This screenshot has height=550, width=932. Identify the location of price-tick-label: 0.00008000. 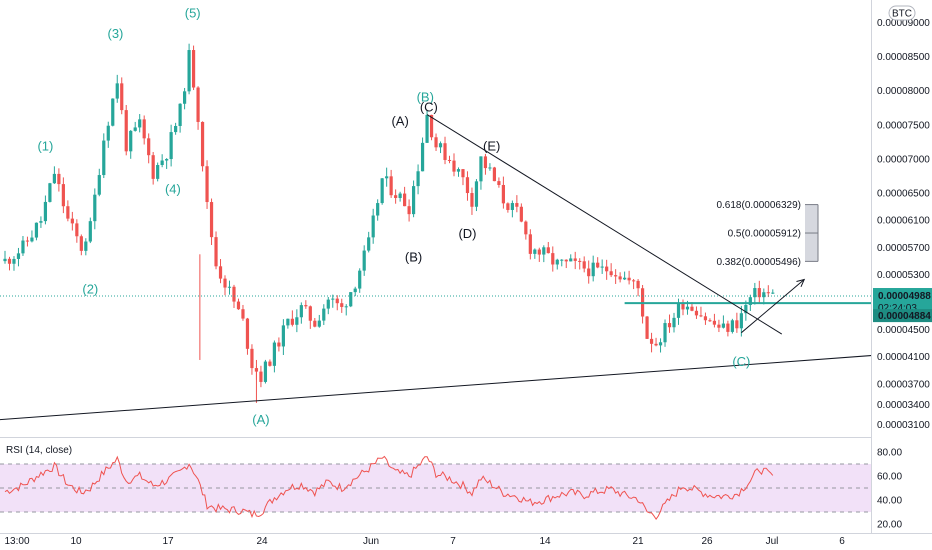
(903, 91).